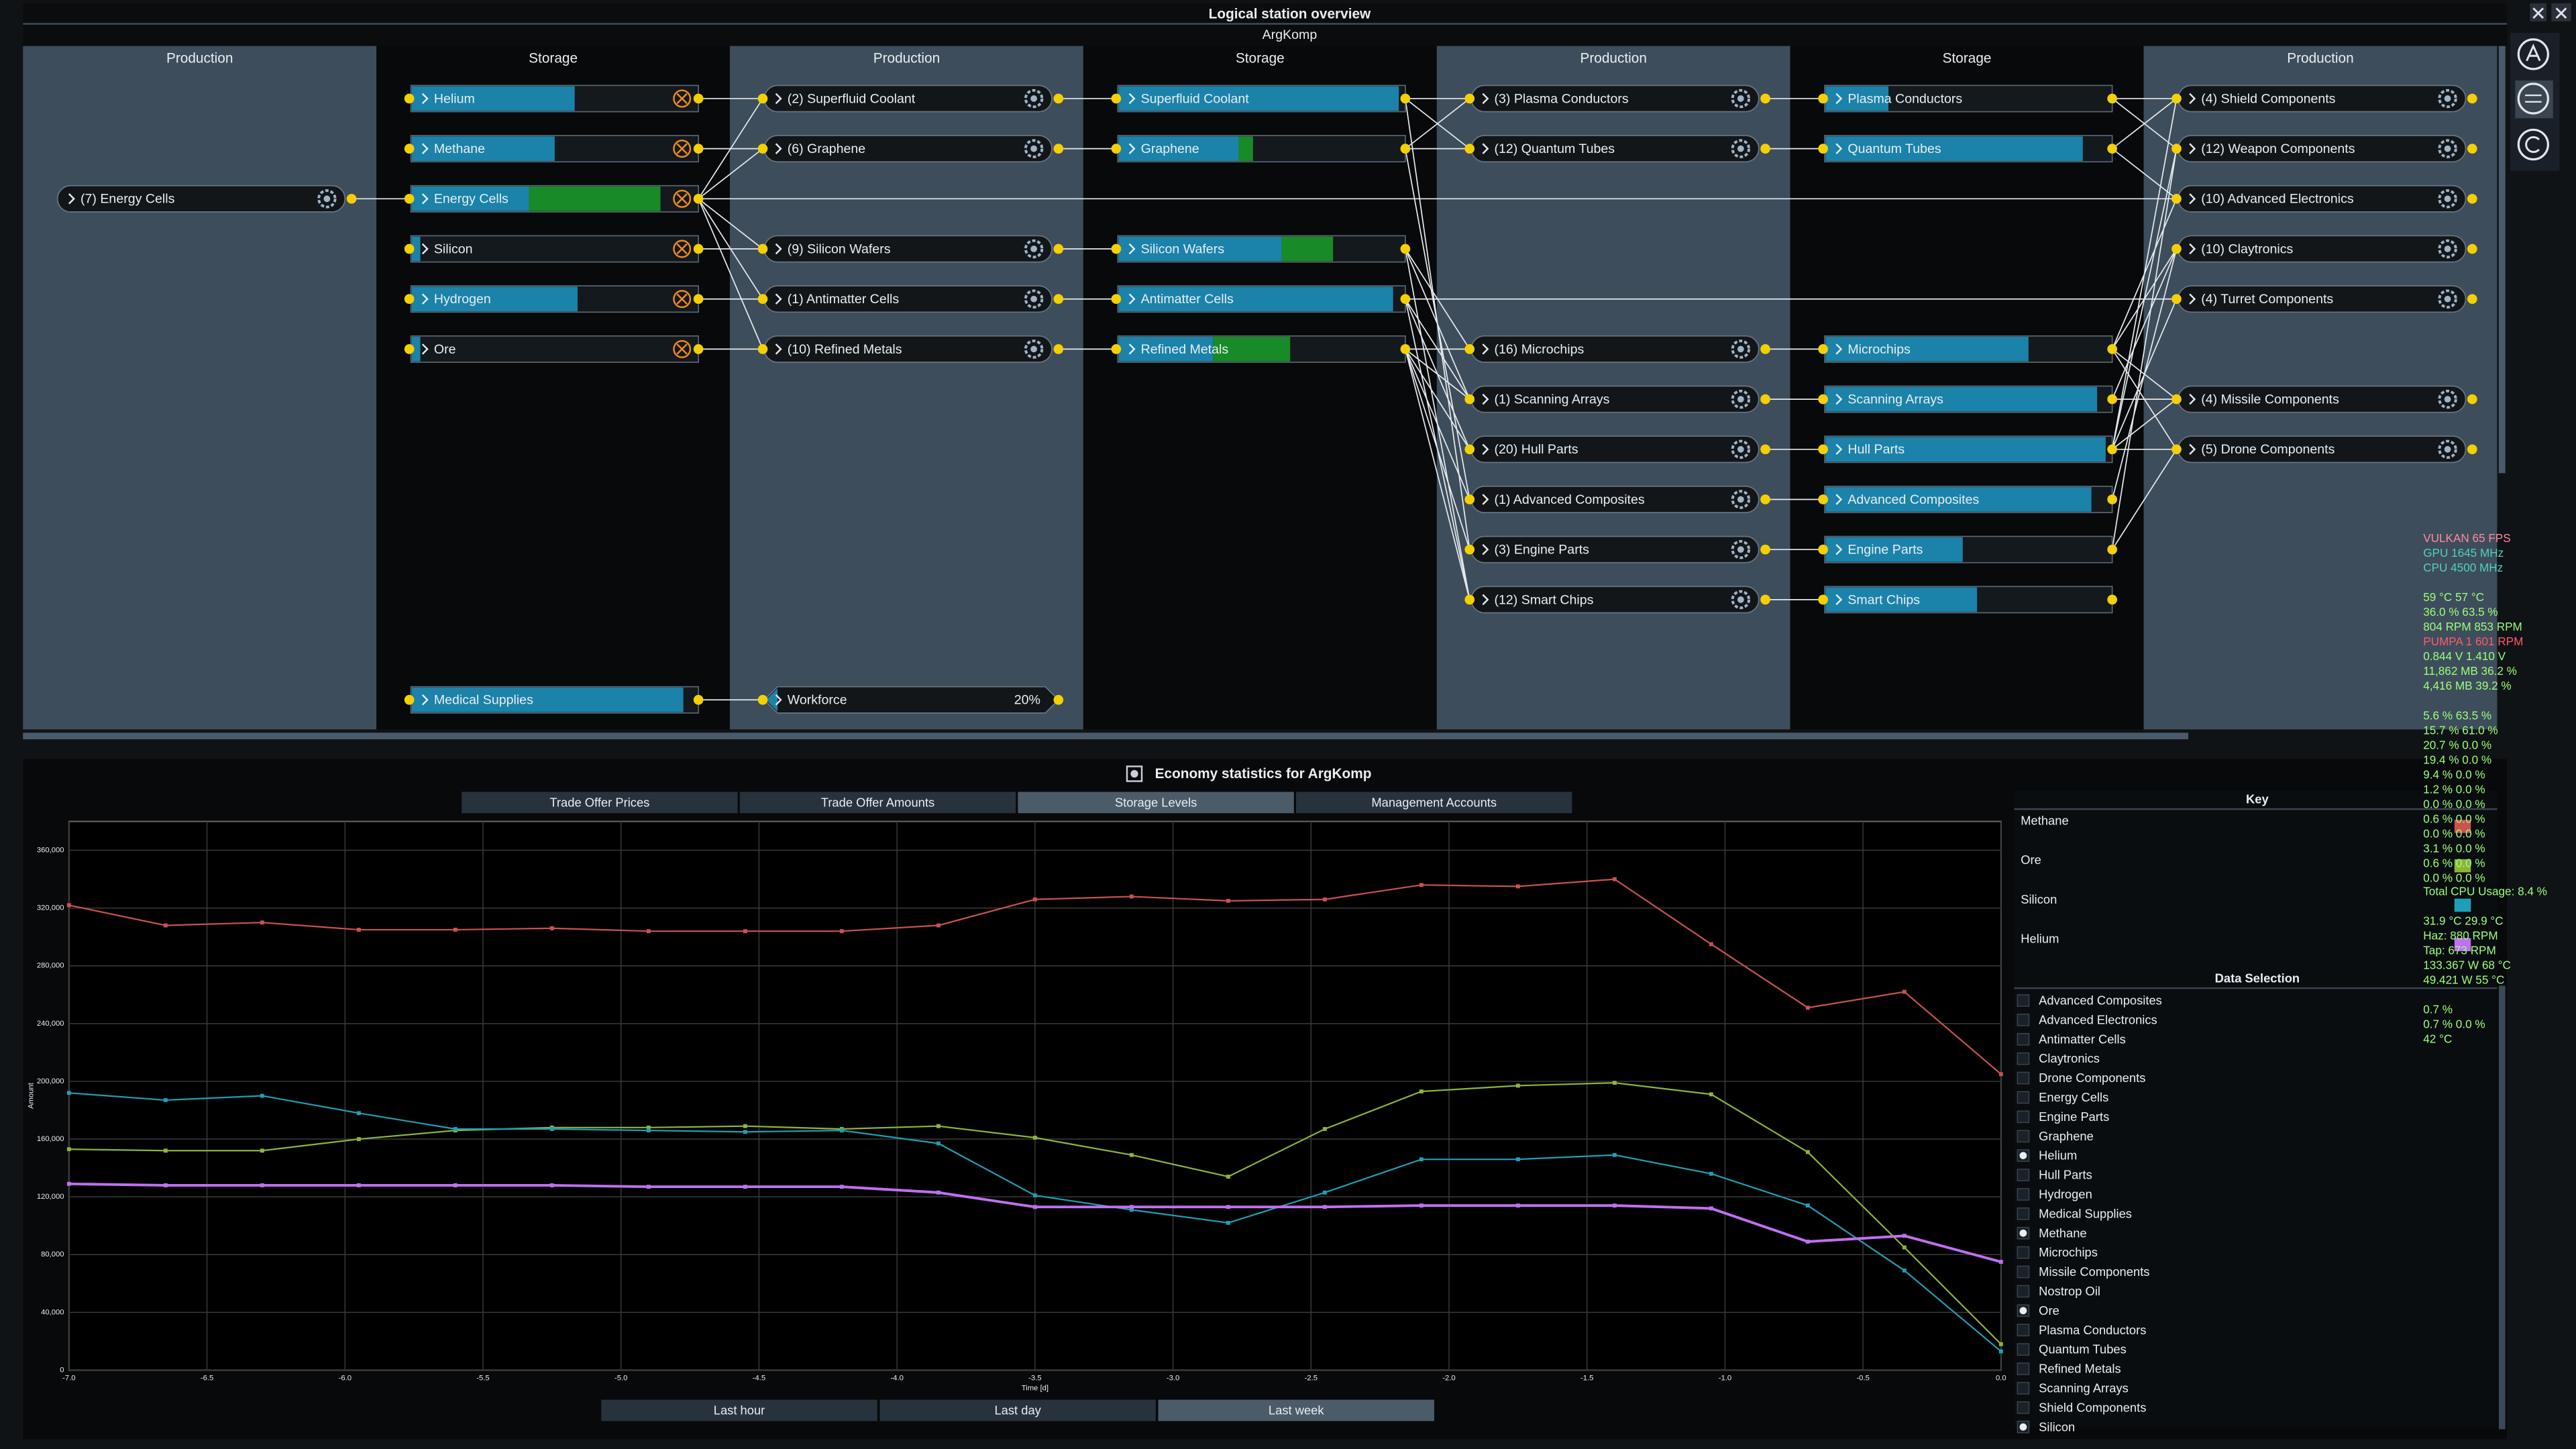  Describe the element at coordinates (554, 249) in the screenshot. I see `storage-node: Silicon` at that location.